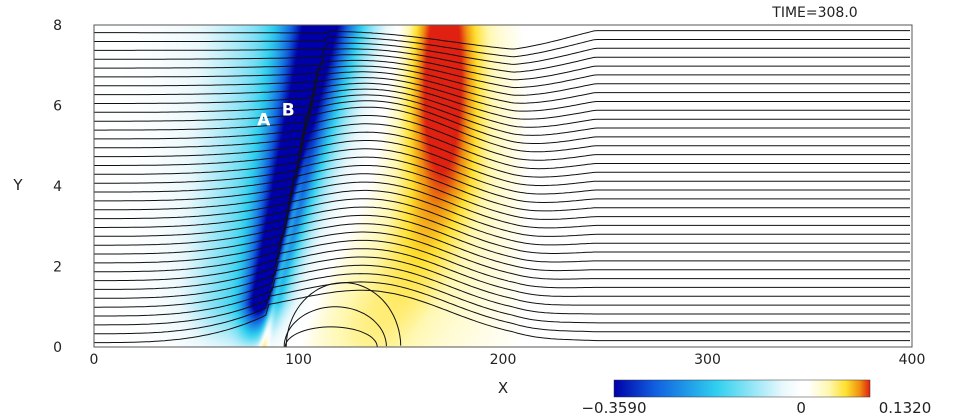 This screenshot has height=417, width=956. I want to click on y-tick-label: 0, so click(57, 348).